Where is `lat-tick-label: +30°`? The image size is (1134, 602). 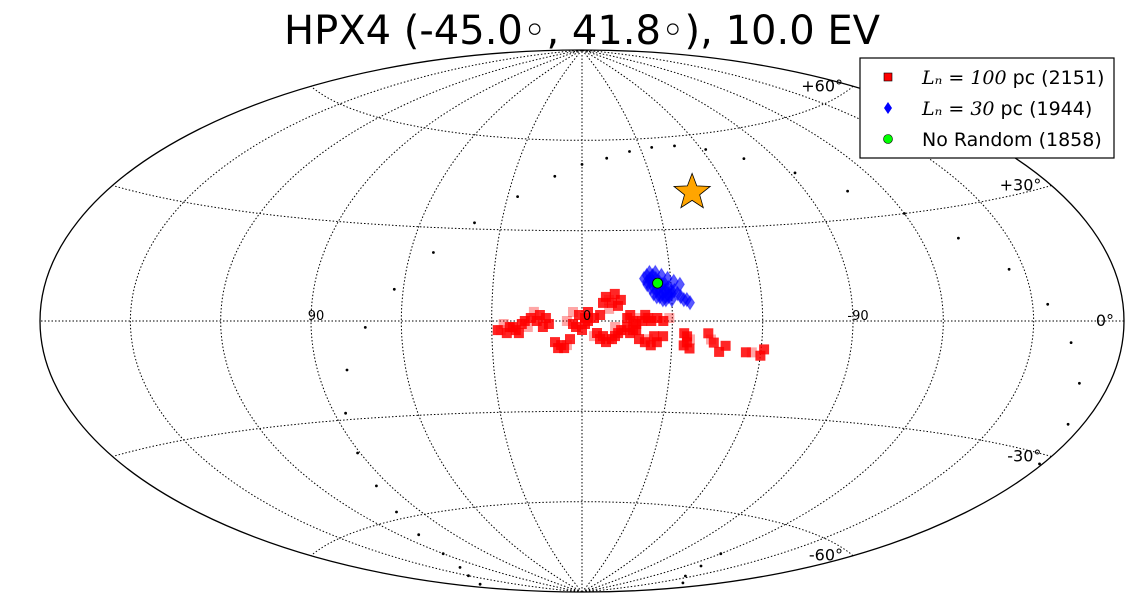
lat-tick-label: +30° is located at coordinates (1021, 185).